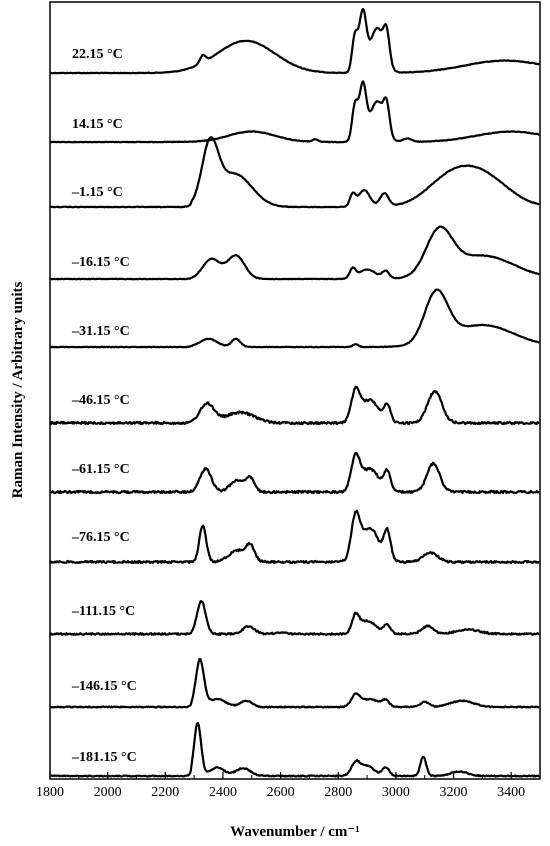 The height and width of the screenshot is (846, 550). Describe the element at coordinates (100, 400) in the screenshot. I see `temperature-label-5: –46.15 °C` at that location.